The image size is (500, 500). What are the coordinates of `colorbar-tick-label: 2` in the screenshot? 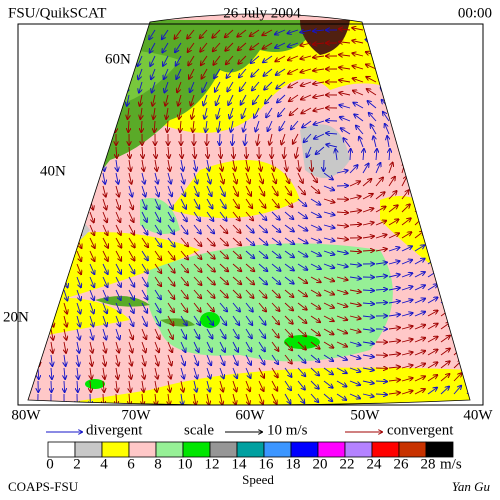 It's located at (77, 464).